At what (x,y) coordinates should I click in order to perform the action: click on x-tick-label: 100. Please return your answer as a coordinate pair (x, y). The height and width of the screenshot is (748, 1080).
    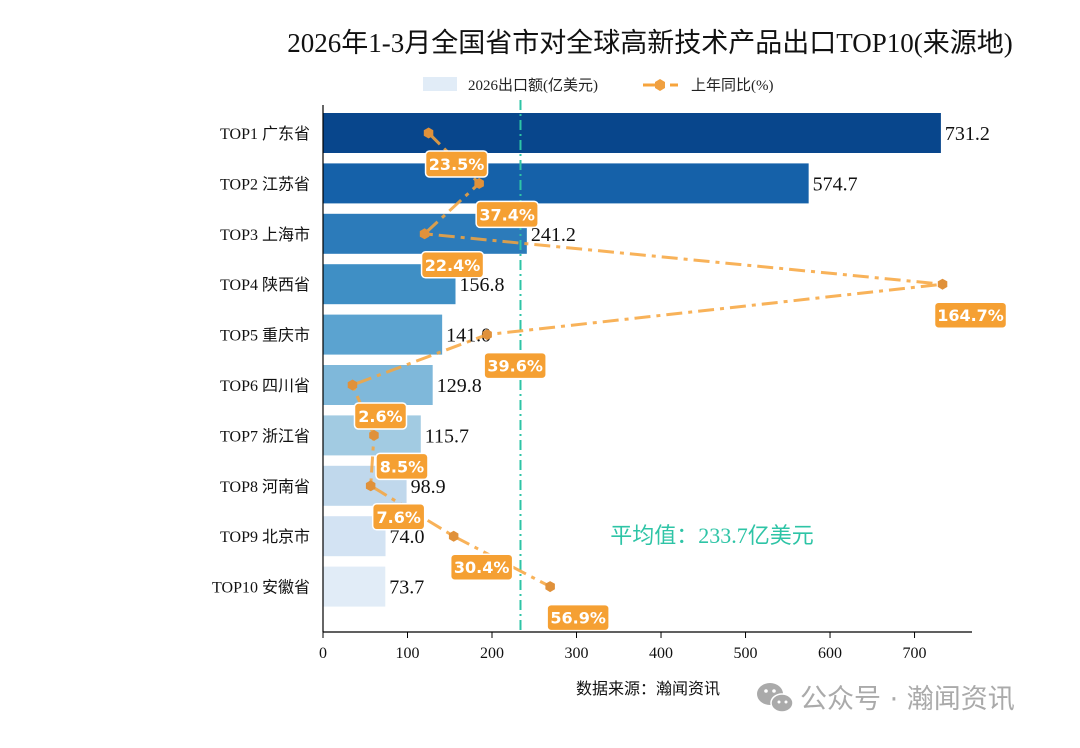
    Looking at the image, I should click on (408, 653).